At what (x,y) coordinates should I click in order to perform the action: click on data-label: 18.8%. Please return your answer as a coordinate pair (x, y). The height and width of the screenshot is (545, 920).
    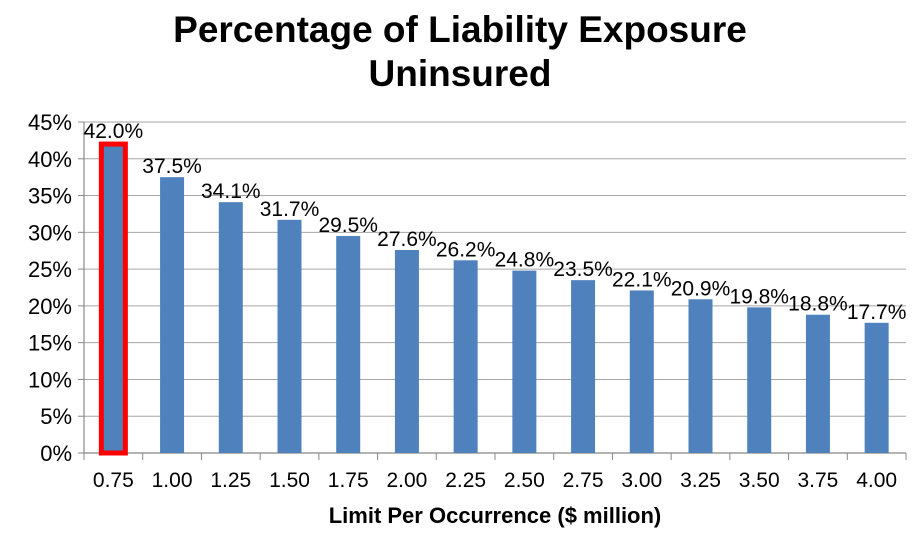
    Looking at the image, I should click on (818, 304).